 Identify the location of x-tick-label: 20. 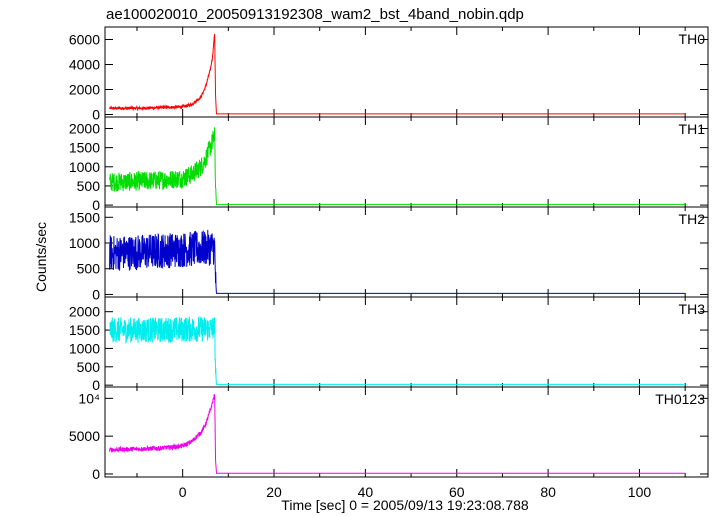
(274, 492).